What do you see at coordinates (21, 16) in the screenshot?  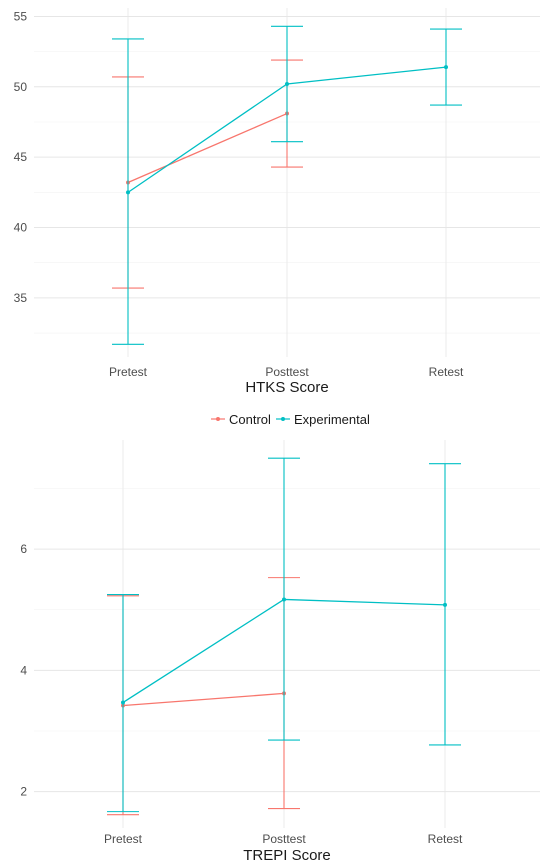 I see `y-tick-label: 55` at bounding box center [21, 16].